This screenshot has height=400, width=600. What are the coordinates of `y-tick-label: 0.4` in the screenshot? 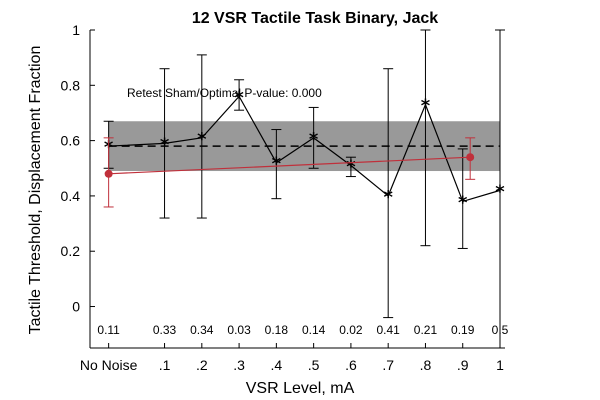 It's located at (71, 196).